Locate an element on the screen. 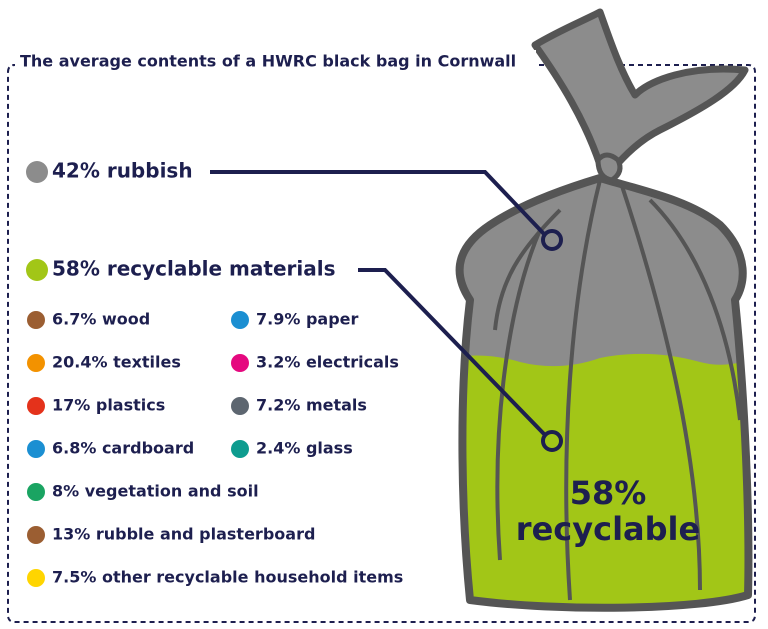 The image size is (768, 629). bag-label: recyclable is located at coordinates (608, 529).